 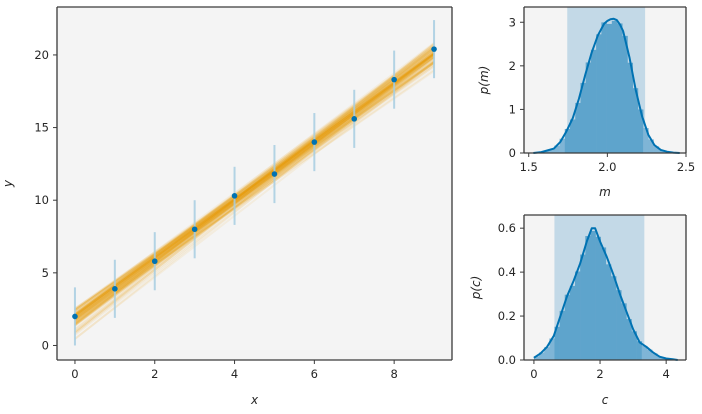 I want to click on y-tick-label: 0.4, so click(x=507, y=272).